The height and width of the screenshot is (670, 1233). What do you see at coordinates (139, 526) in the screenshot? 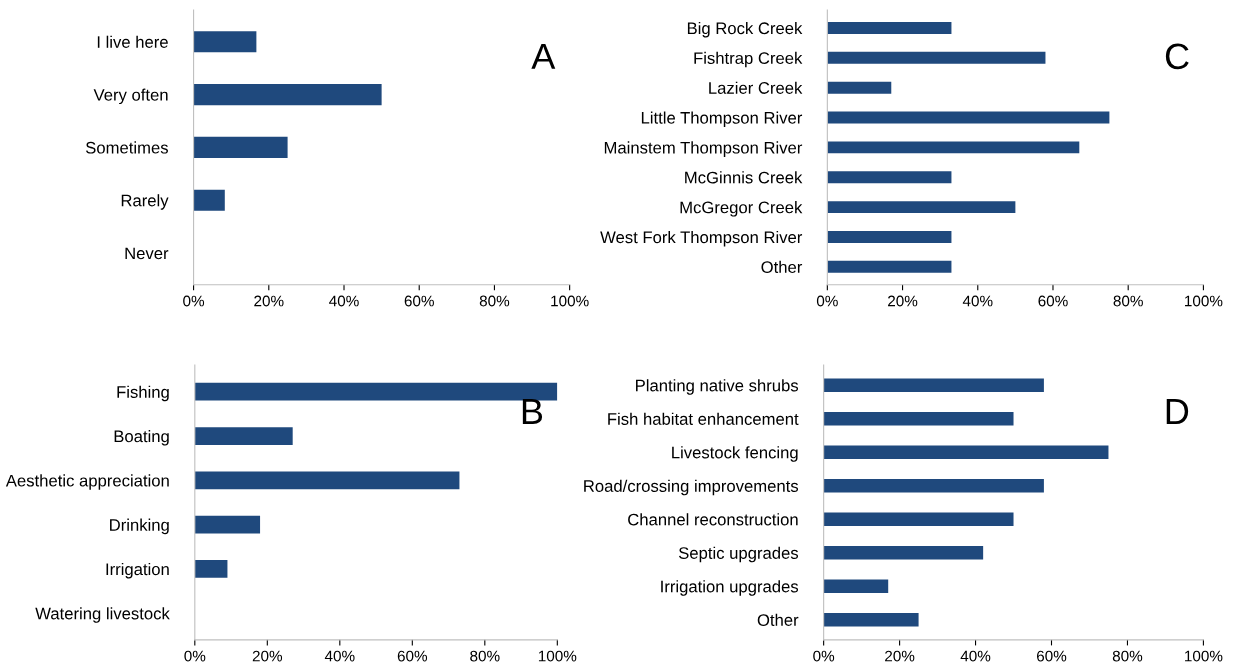
I see `y-tick-label: Drinking` at bounding box center [139, 526].